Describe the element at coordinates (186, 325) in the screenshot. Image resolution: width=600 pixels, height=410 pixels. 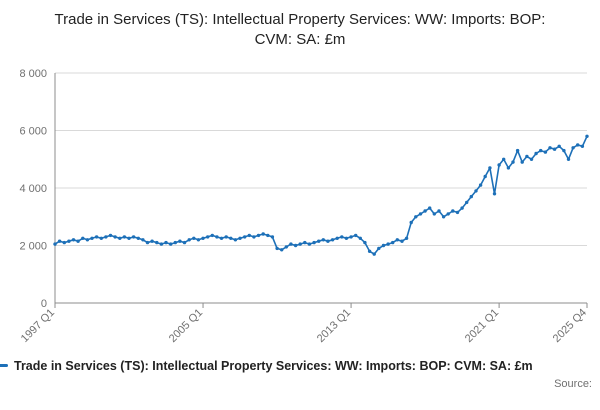
I see `x-axis-tick-label: 2005 Q1` at that location.